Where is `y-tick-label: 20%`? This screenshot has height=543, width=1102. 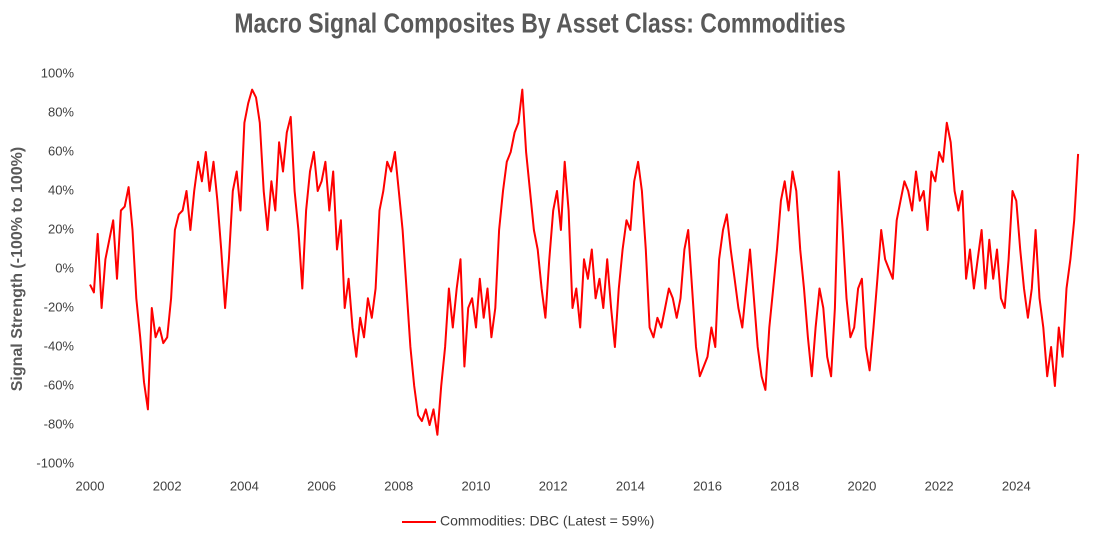 y-tick-label: 20% is located at coordinates (61, 228).